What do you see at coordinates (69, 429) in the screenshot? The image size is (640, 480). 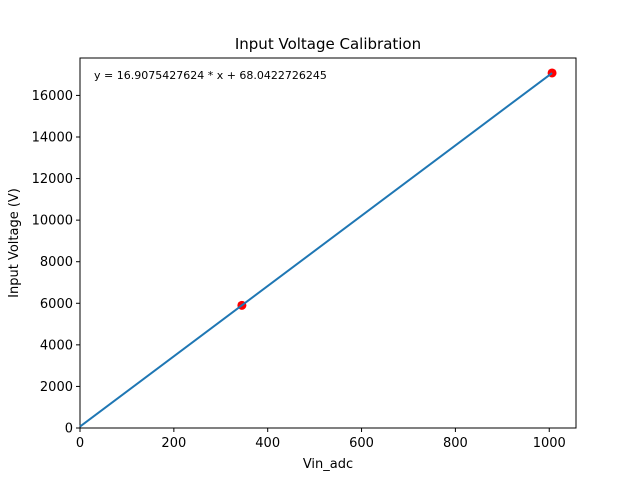 I see `y-tick-label: 0` at bounding box center [69, 429].